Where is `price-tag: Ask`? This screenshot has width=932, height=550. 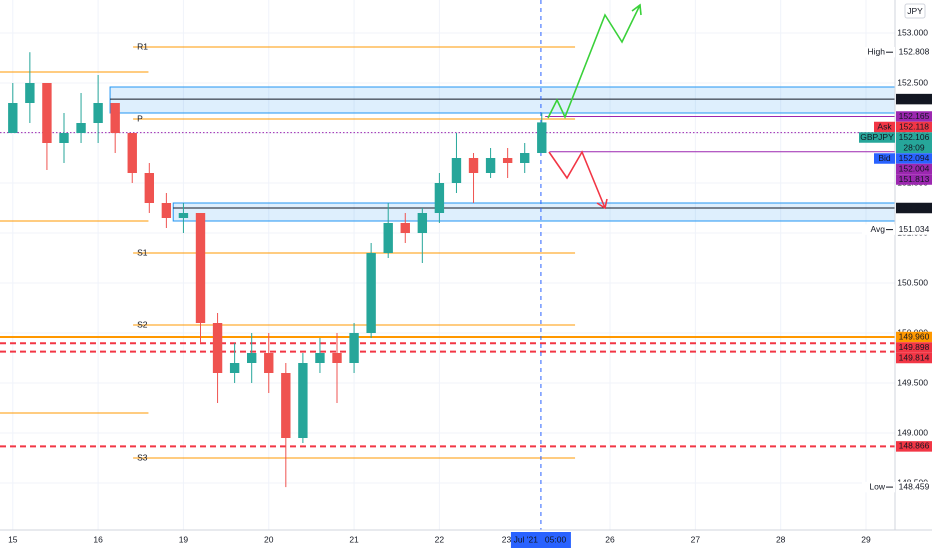
price-tag: Ask is located at coordinates (884, 126).